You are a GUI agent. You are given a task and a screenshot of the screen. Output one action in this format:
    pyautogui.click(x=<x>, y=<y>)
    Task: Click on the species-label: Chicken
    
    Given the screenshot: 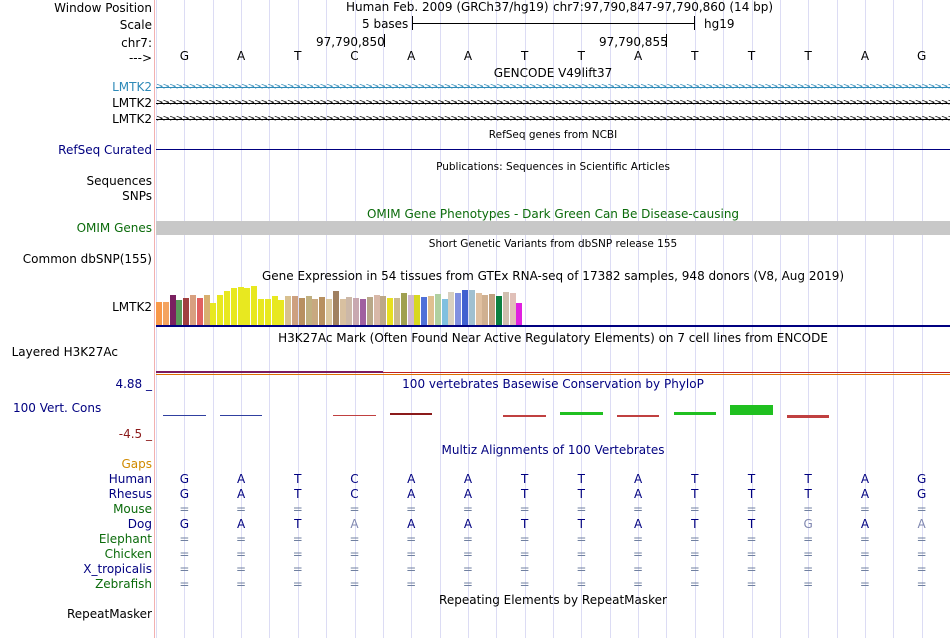 What is the action you would take?
    pyautogui.click(x=128, y=554)
    